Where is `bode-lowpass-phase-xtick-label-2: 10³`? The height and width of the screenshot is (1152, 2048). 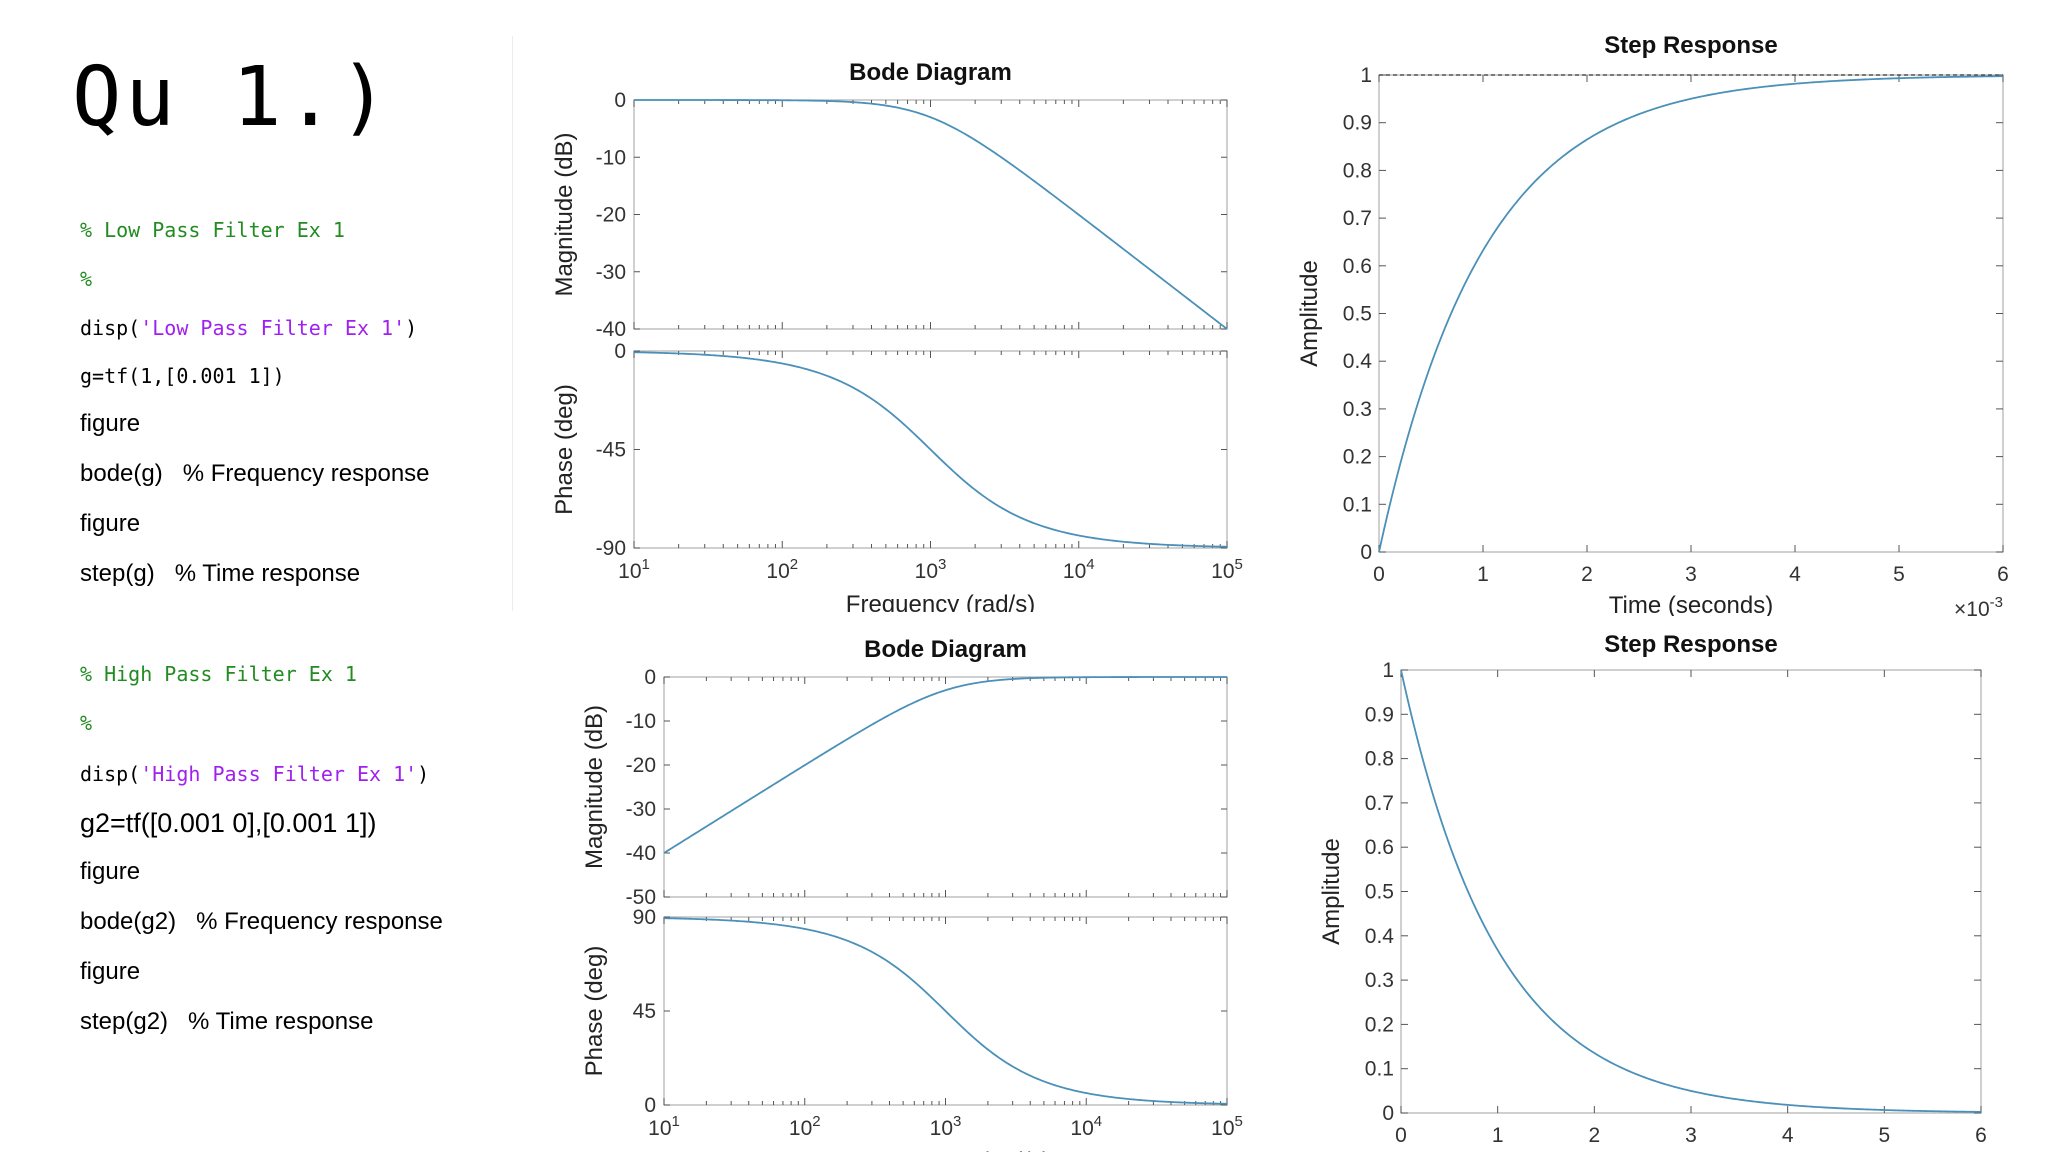 bode-lowpass-phase-xtick-label-2: 10³ is located at coordinates (931, 569).